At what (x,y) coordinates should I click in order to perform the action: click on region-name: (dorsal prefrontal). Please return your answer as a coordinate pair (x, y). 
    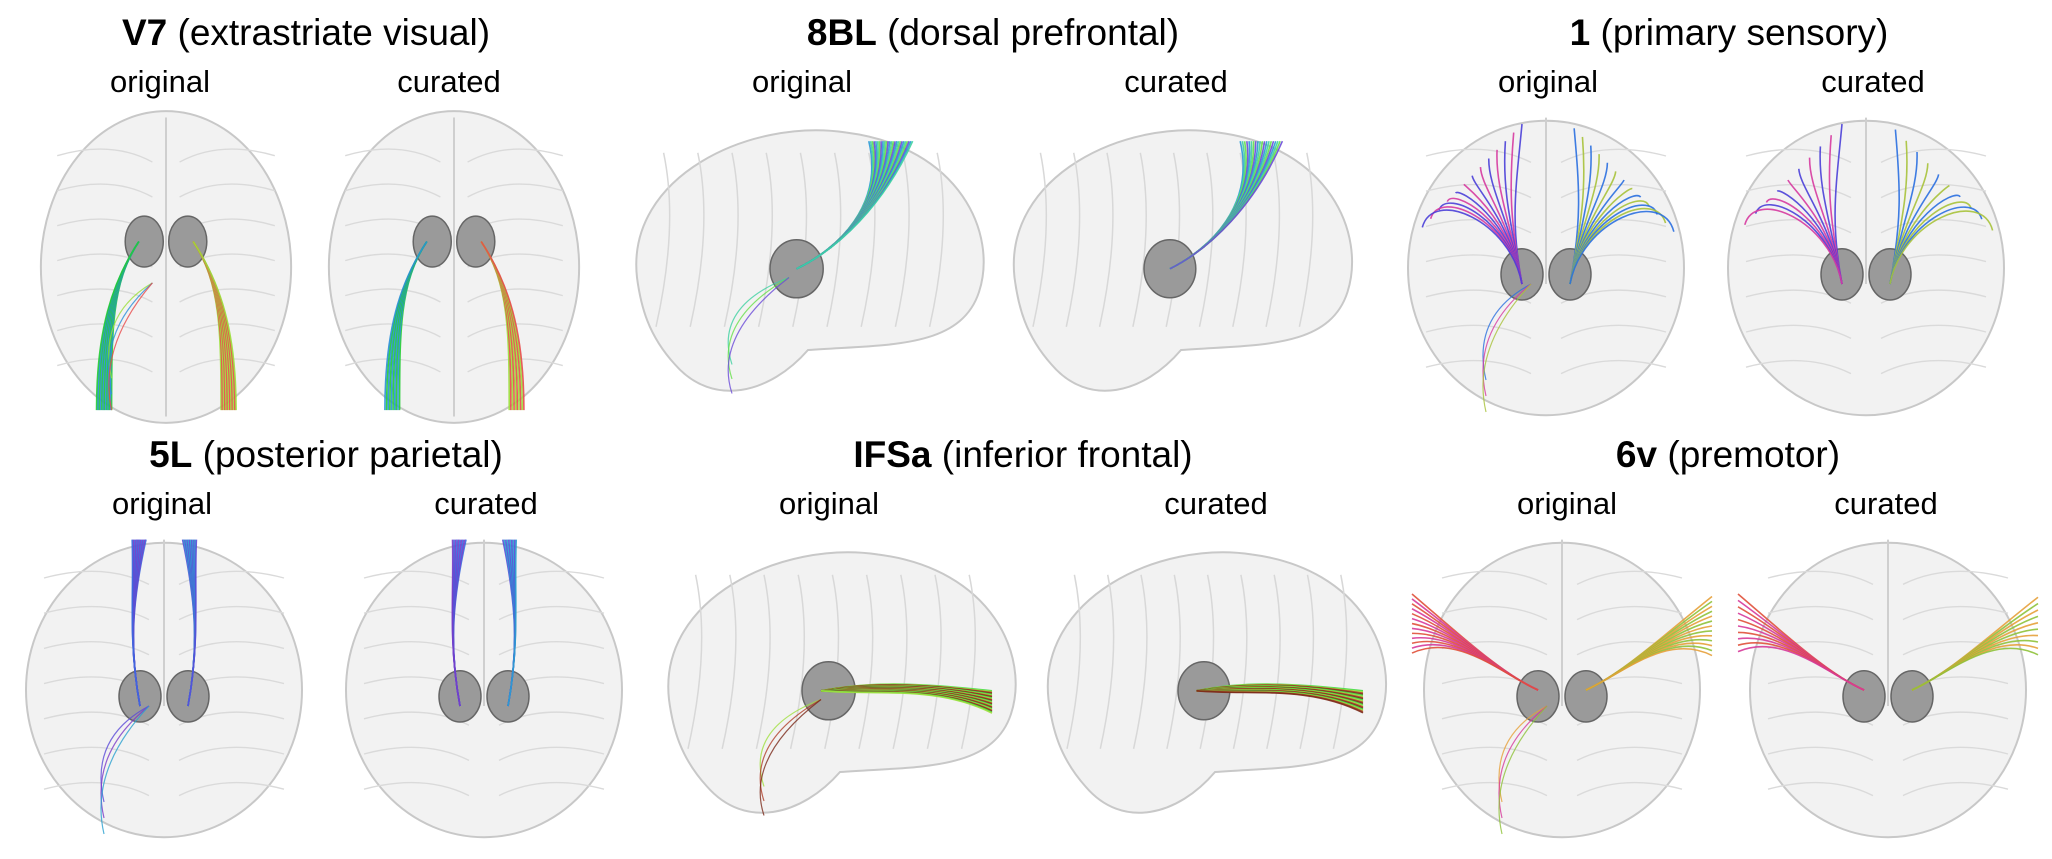
    Looking at the image, I should click on (1033, 32).